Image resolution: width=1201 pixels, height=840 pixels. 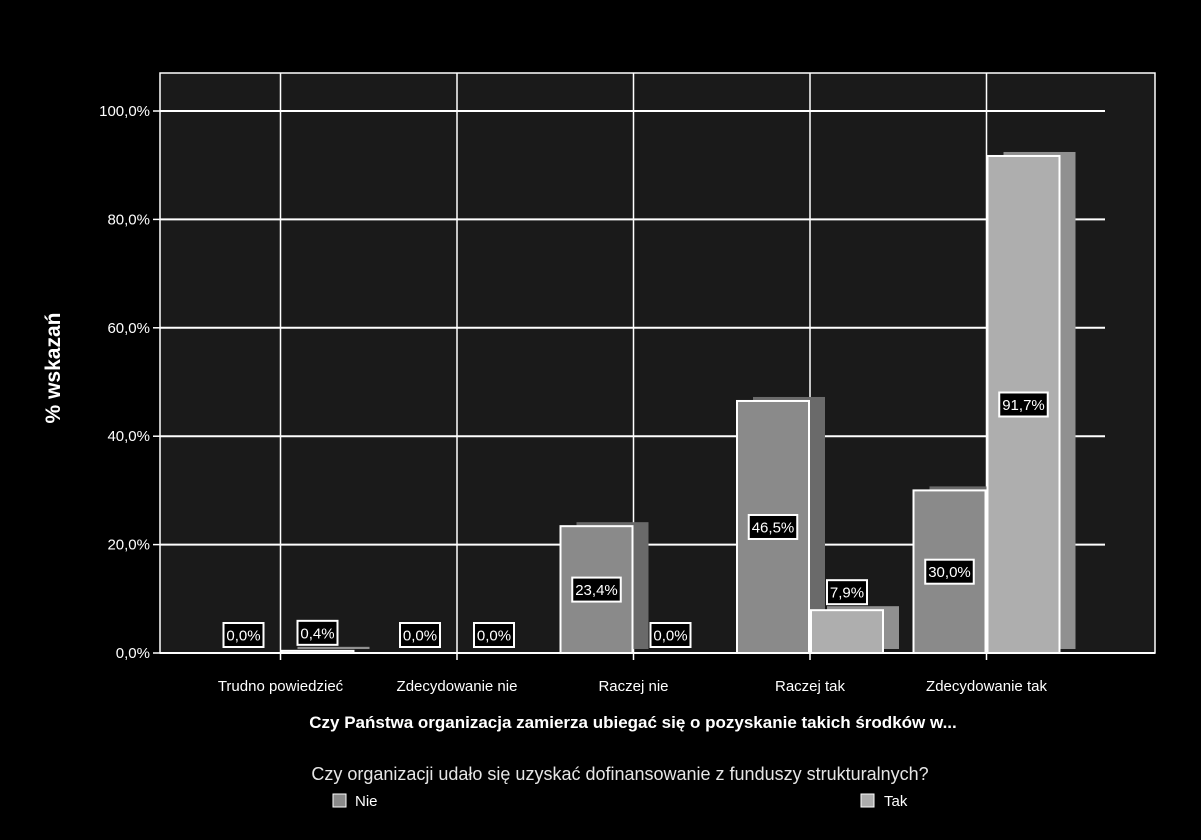 What do you see at coordinates (896, 801) in the screenshot?
I see `legend-label-tak: Tak` at bounding box center [896, 801].